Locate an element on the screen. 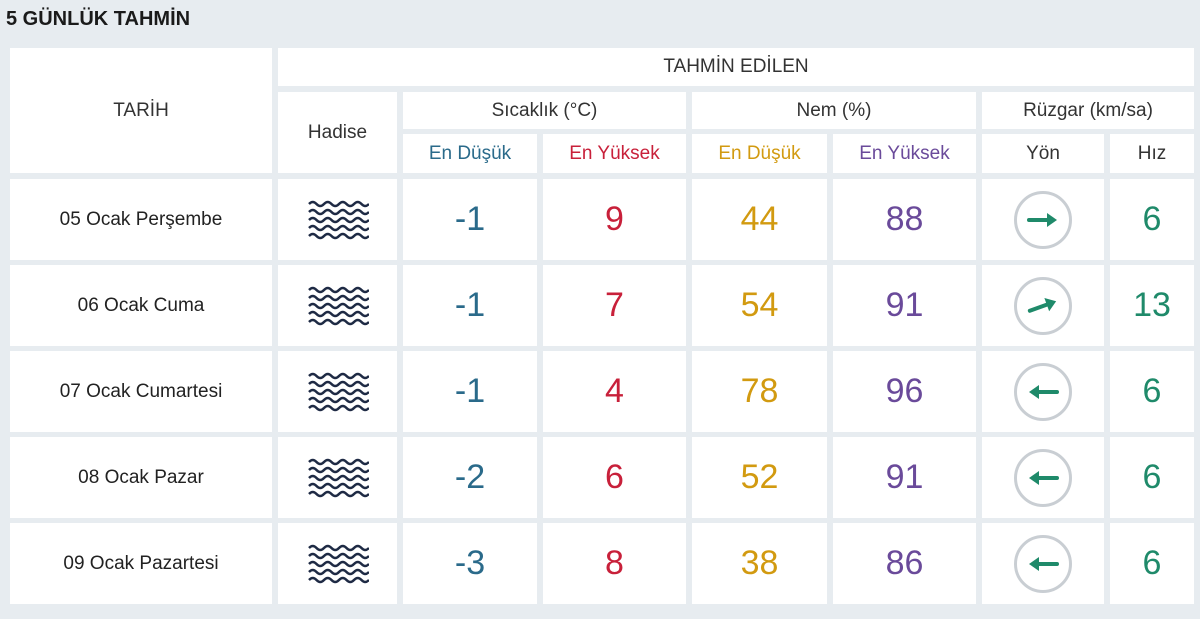  header-tahmin-edilen: TAHMİN EDİLEN is located at coordinates (736, 67).